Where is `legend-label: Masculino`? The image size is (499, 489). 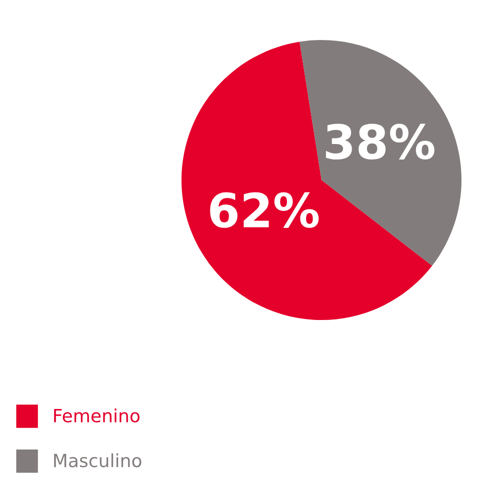 legend-label: Masculino is located at coordinates (98, 460).